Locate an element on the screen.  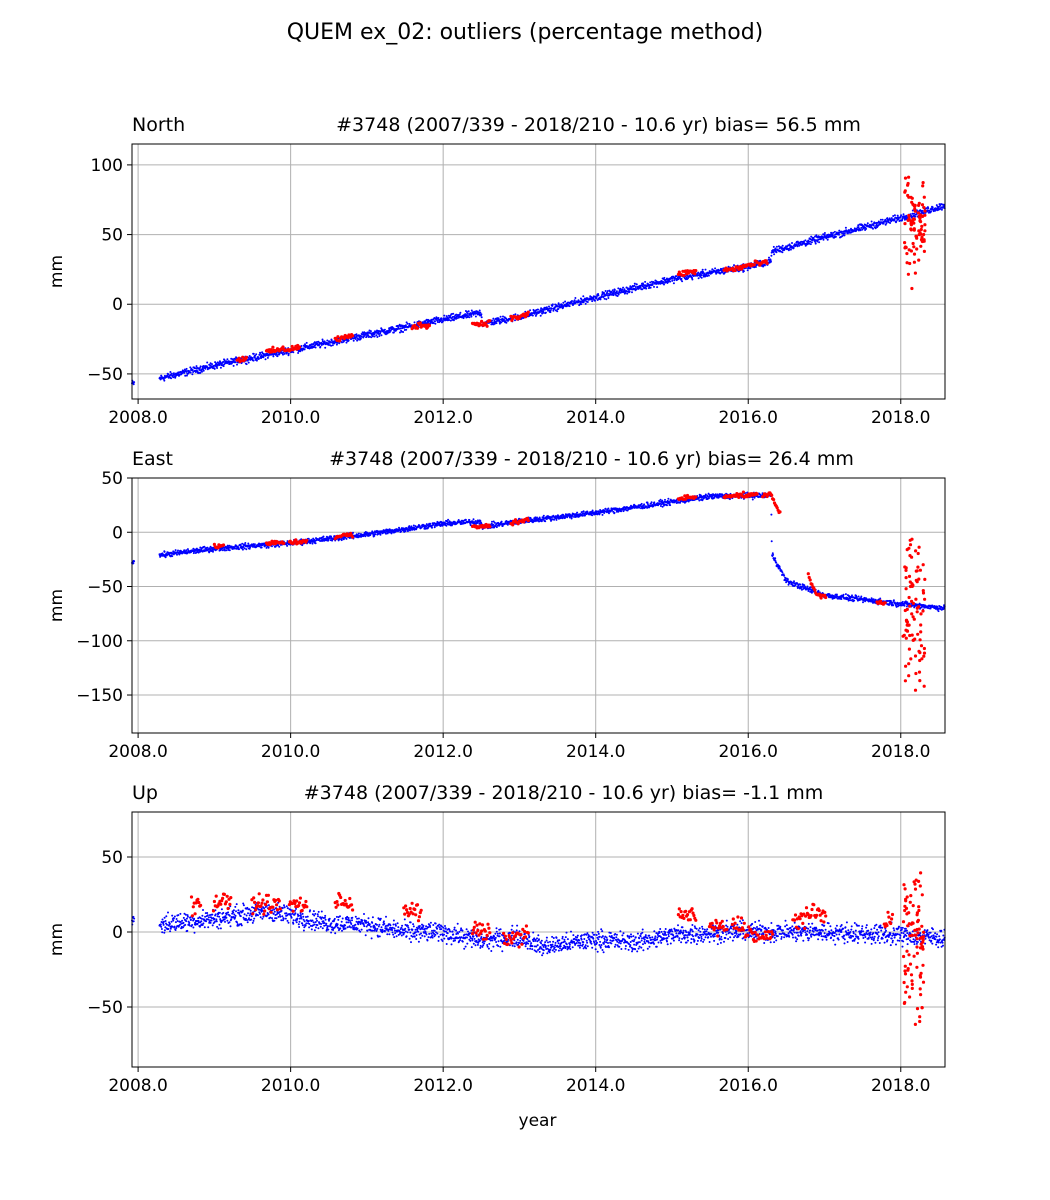
y-tick-label: 0 is located at coordinates (117, 305).